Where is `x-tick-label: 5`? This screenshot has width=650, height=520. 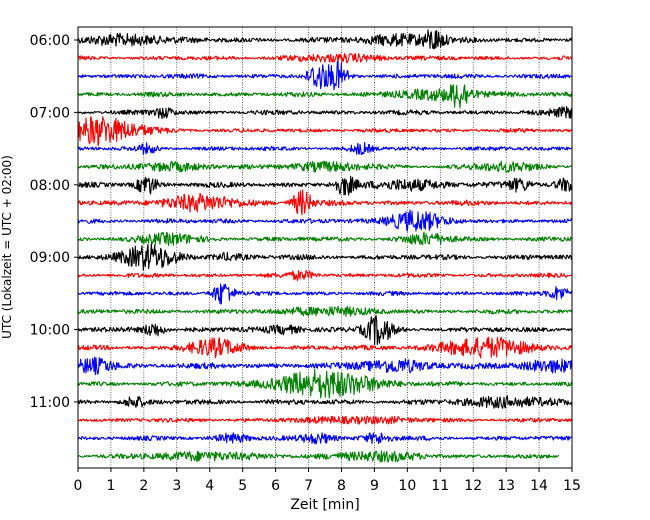 x-tick-label: 5 is located at coordinates (242, 486).